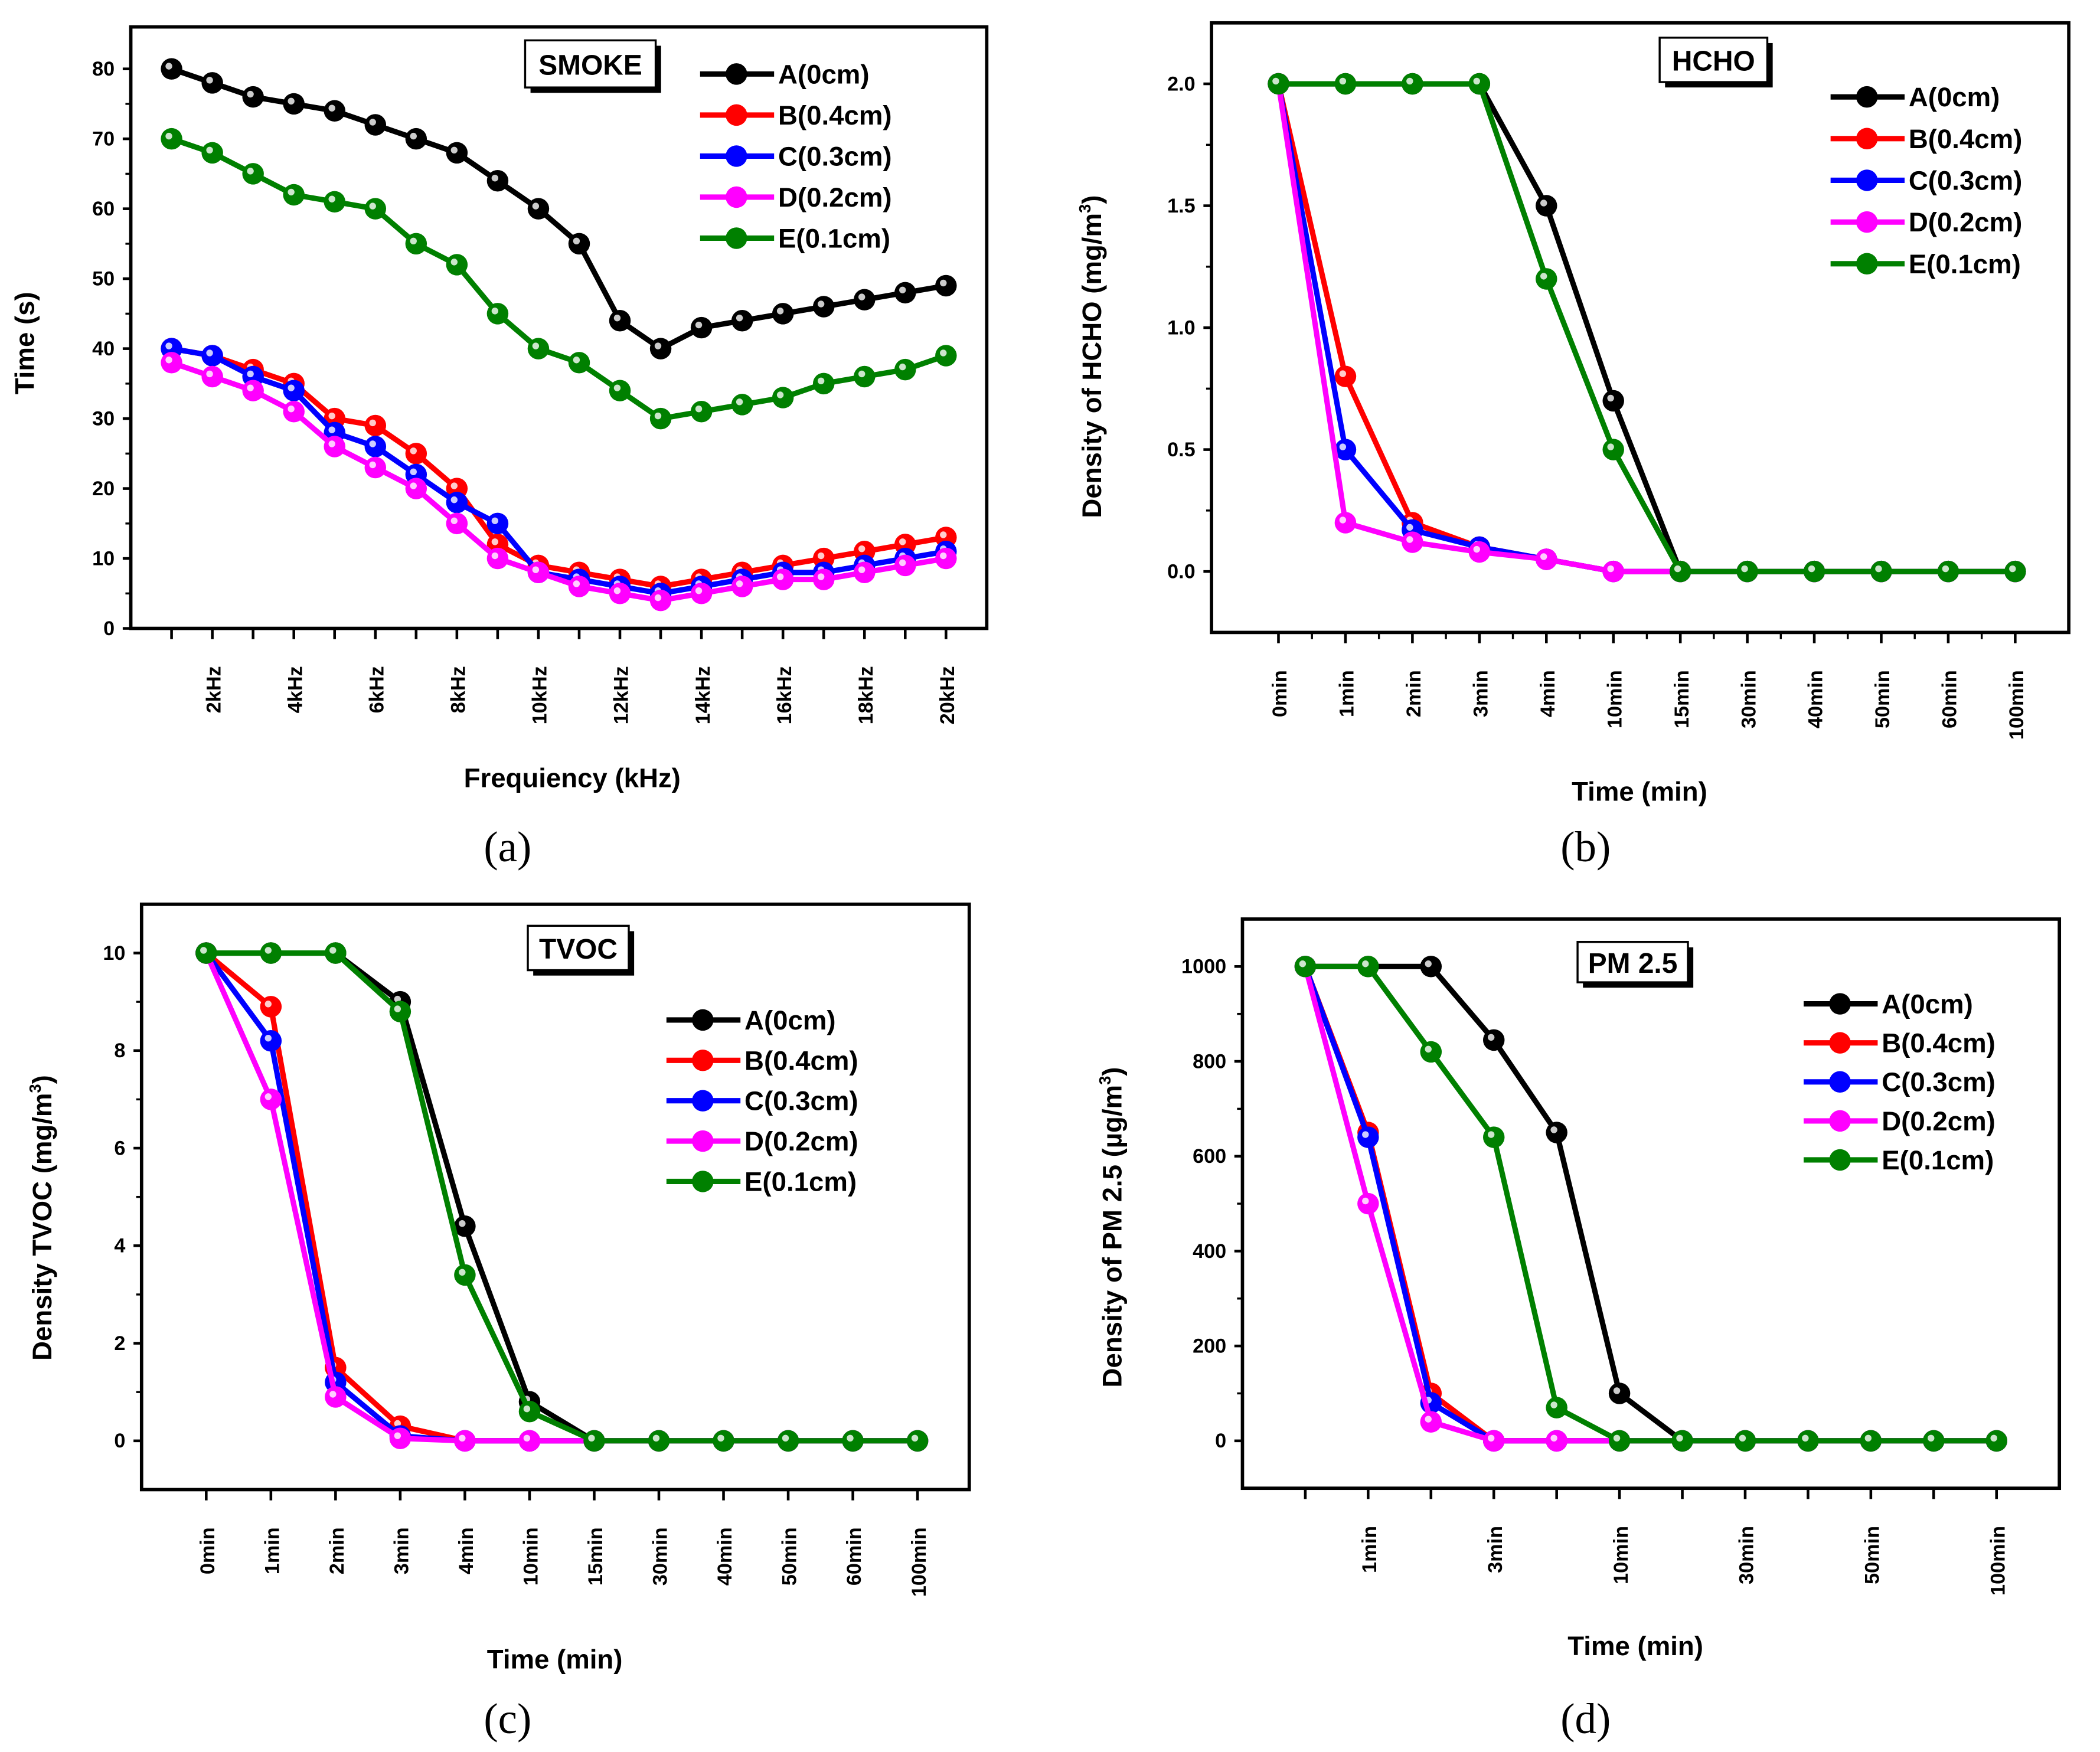 This screenshot has width=2100, height=1752. Describe the element at coordinates (103, 209) in the screenshot. I see `y-tick-label: 60` at that location.